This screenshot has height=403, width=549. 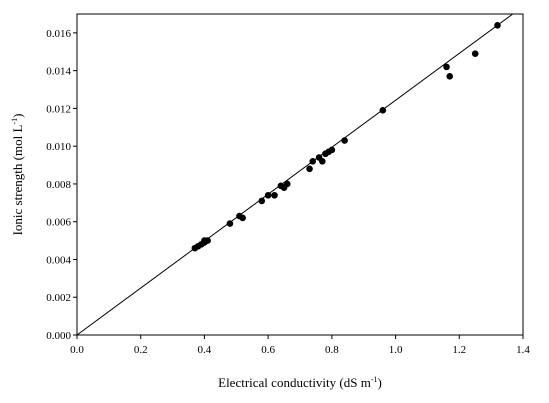 What do you see at coordinates (459, 350) in the screenshot?
I see `x-tick-label: 1.2` at bounding box center [459, 350].